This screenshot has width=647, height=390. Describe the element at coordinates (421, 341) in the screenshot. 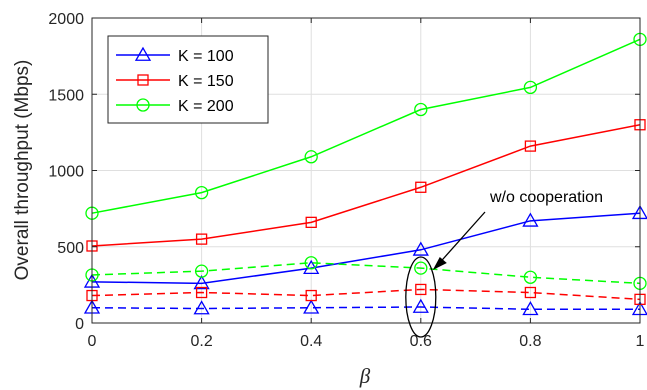

I see `x-tick-label: 0.6` at that location.